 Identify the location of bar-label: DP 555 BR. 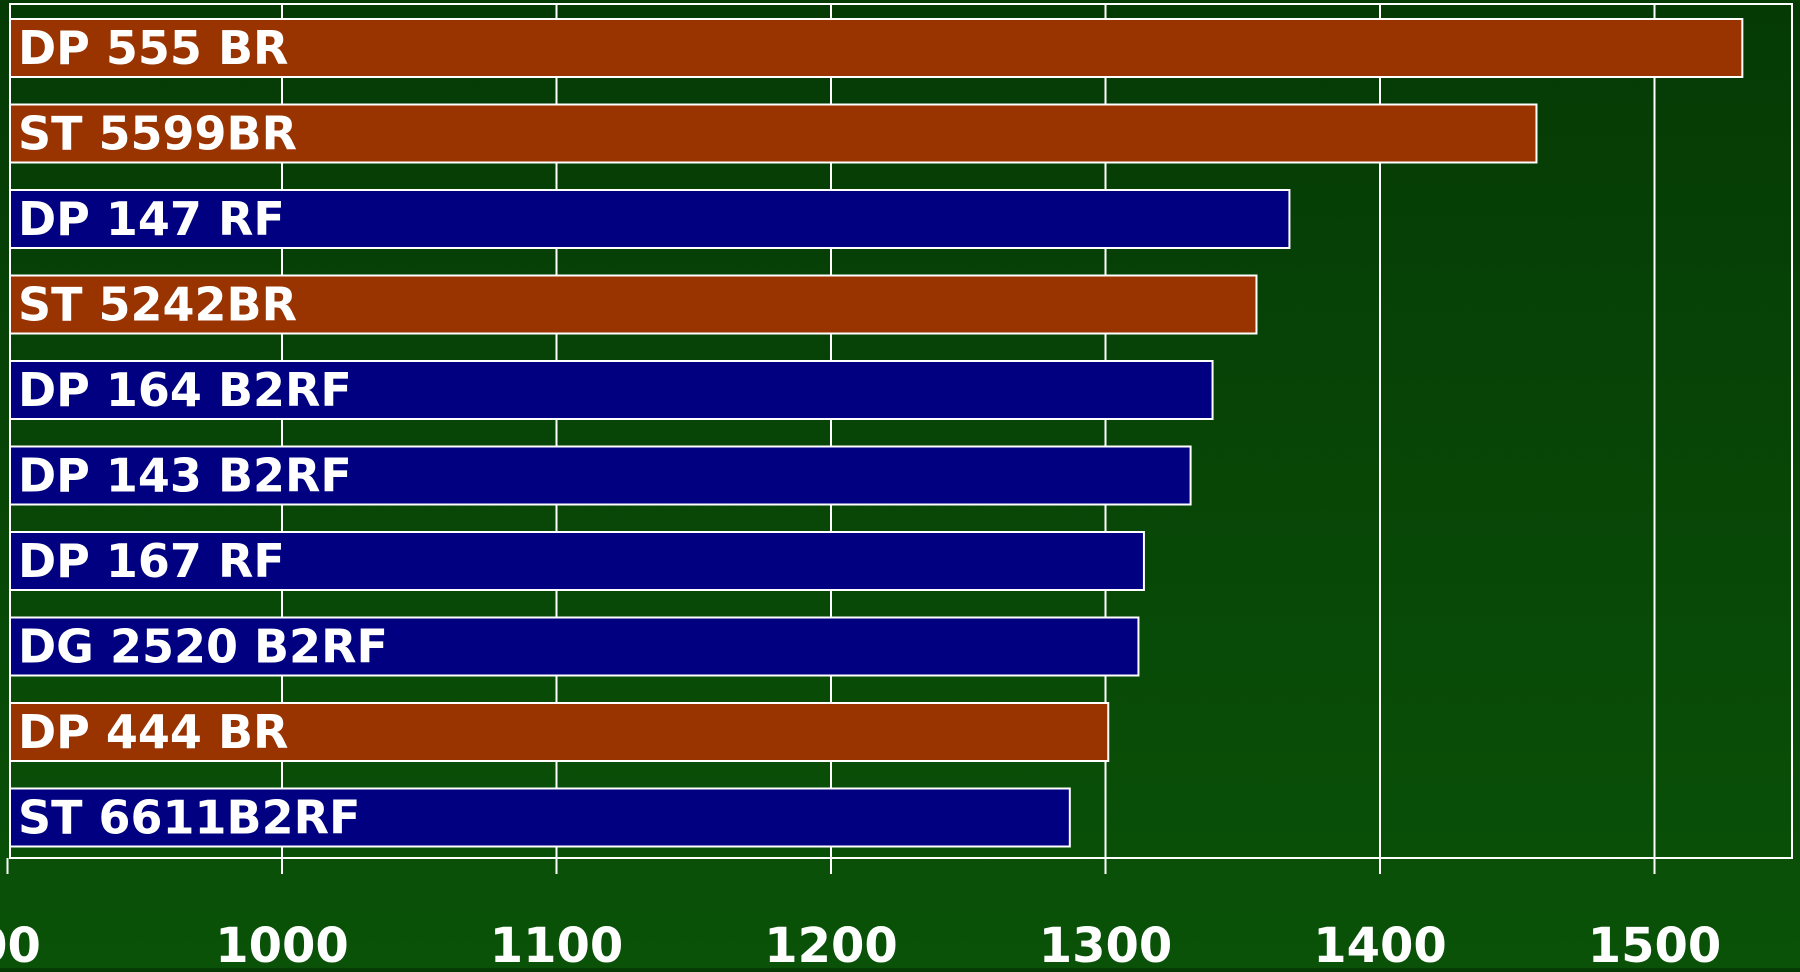
(153, 48).